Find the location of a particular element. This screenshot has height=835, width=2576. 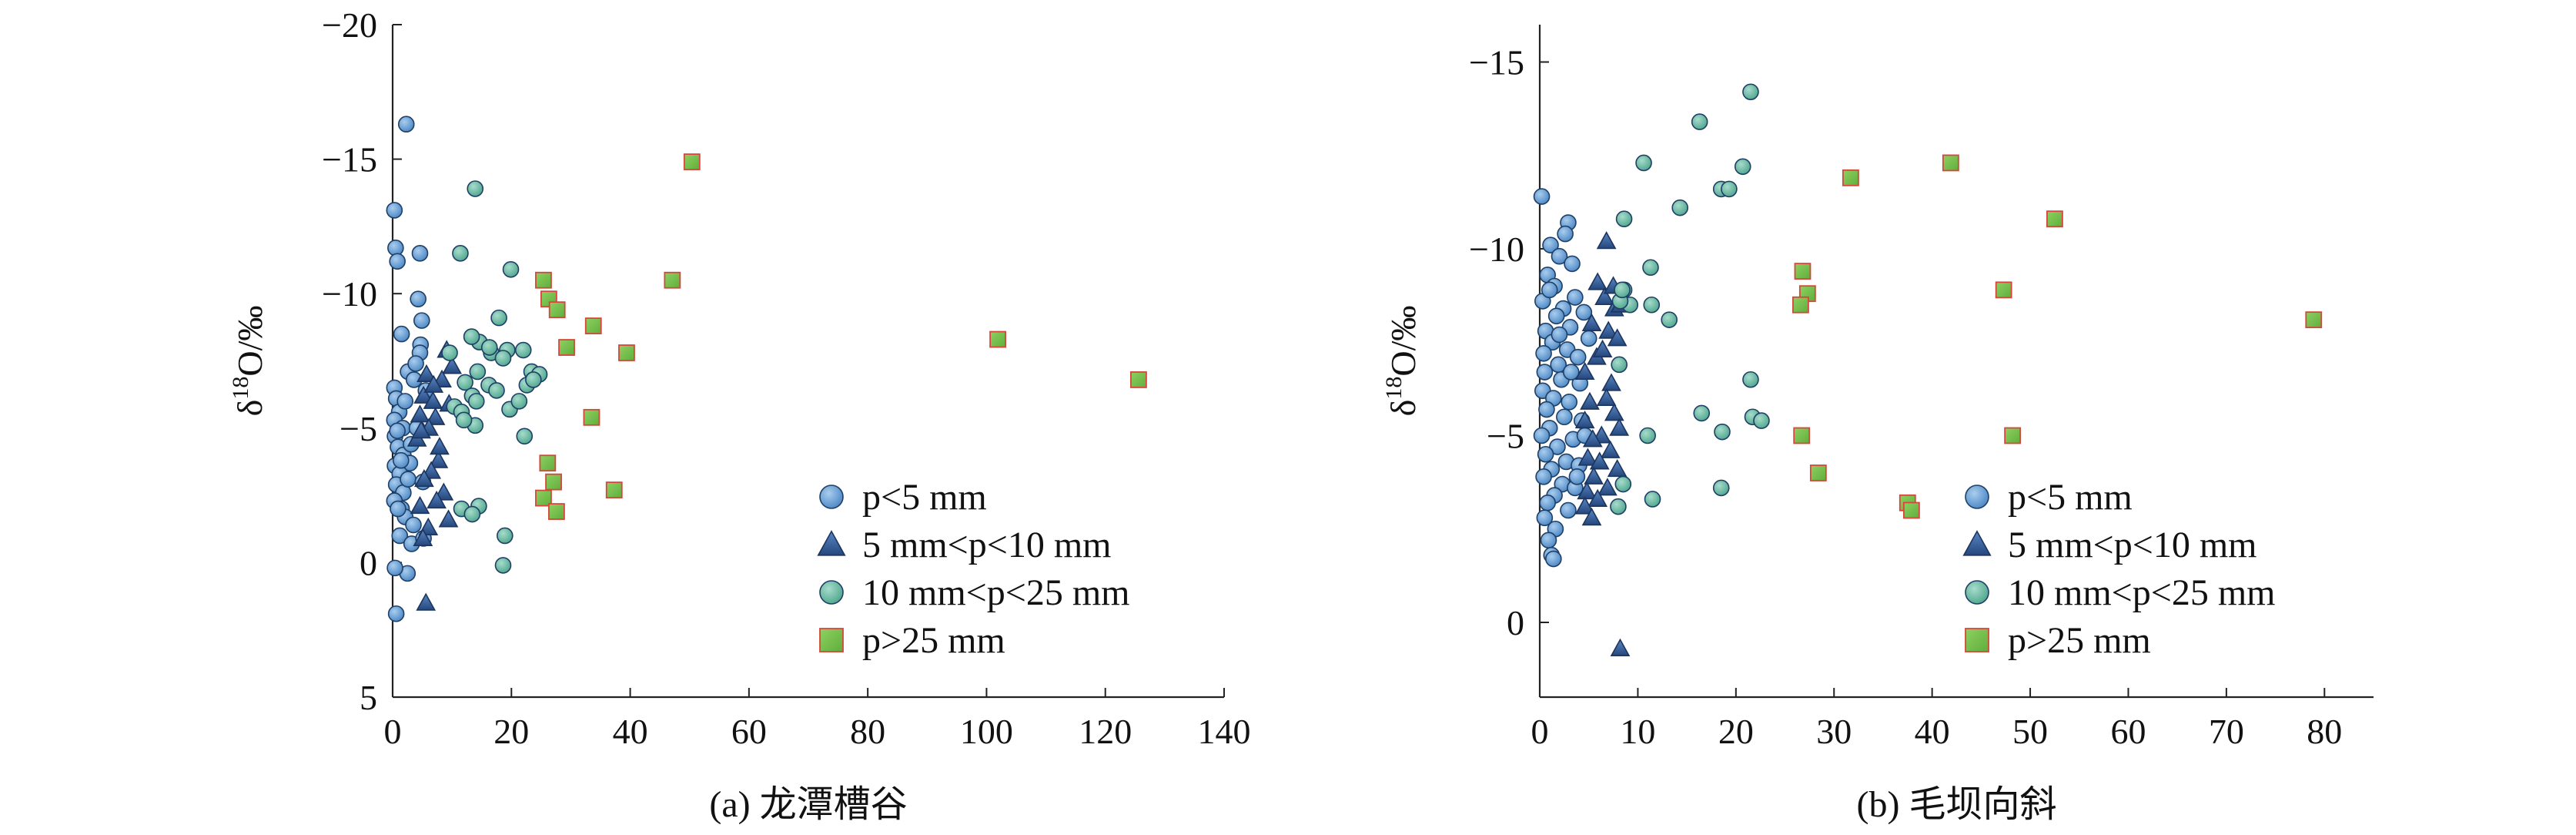

x-tick-label-a: 60 is located at coordinates (749, 731).